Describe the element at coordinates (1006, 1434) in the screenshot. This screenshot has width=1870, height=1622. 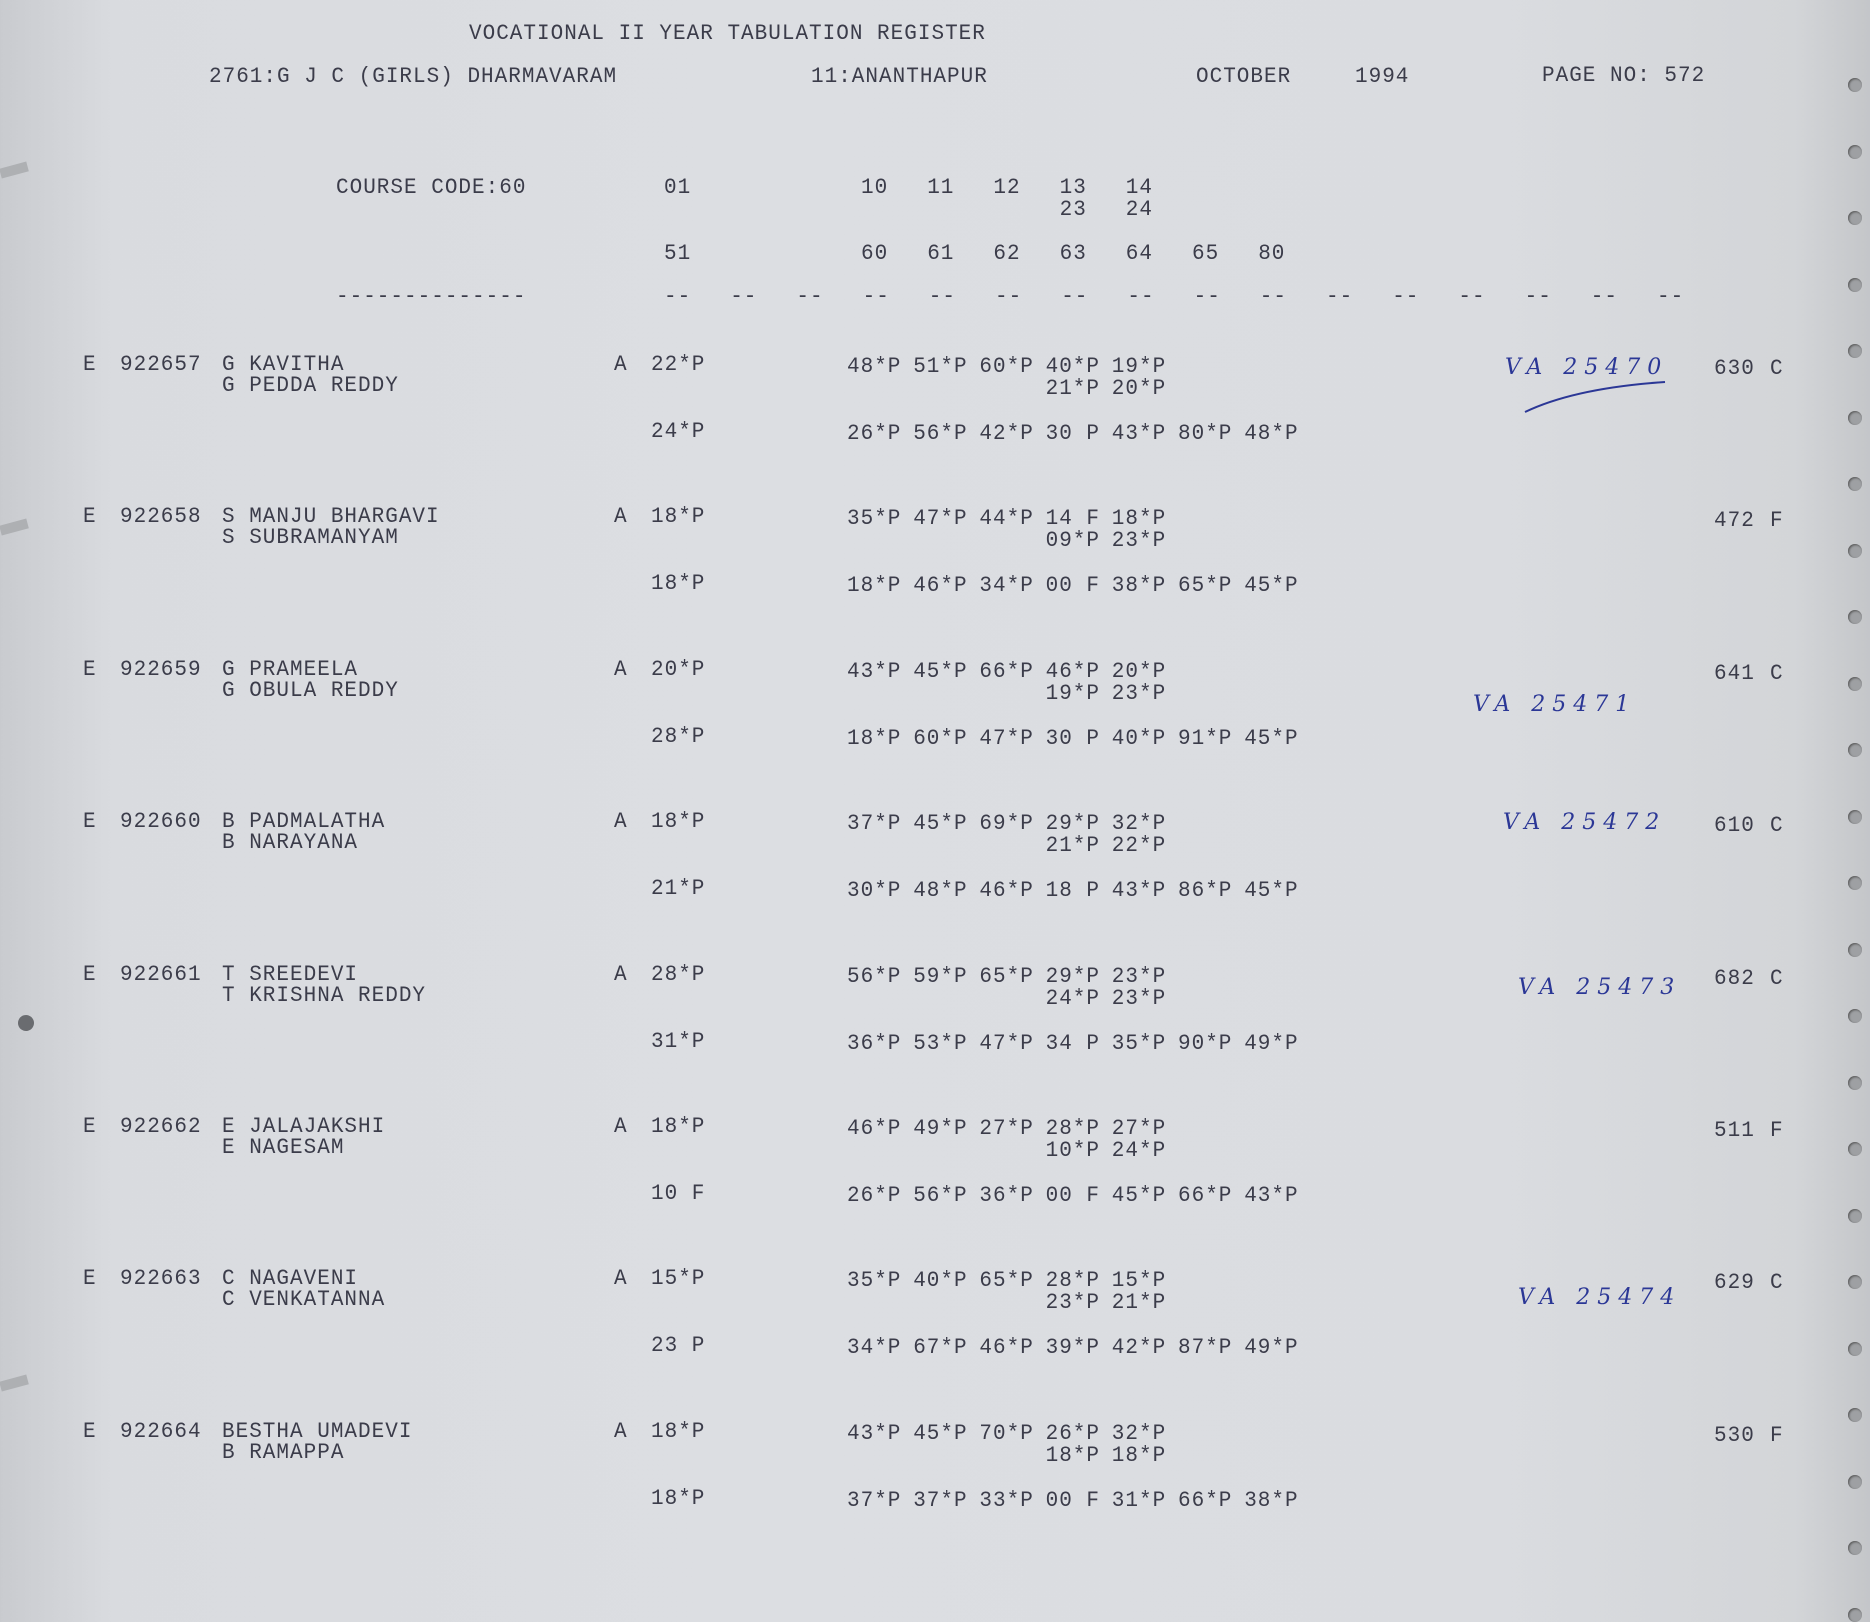
I see `subject-mark: 70*P` at that location.